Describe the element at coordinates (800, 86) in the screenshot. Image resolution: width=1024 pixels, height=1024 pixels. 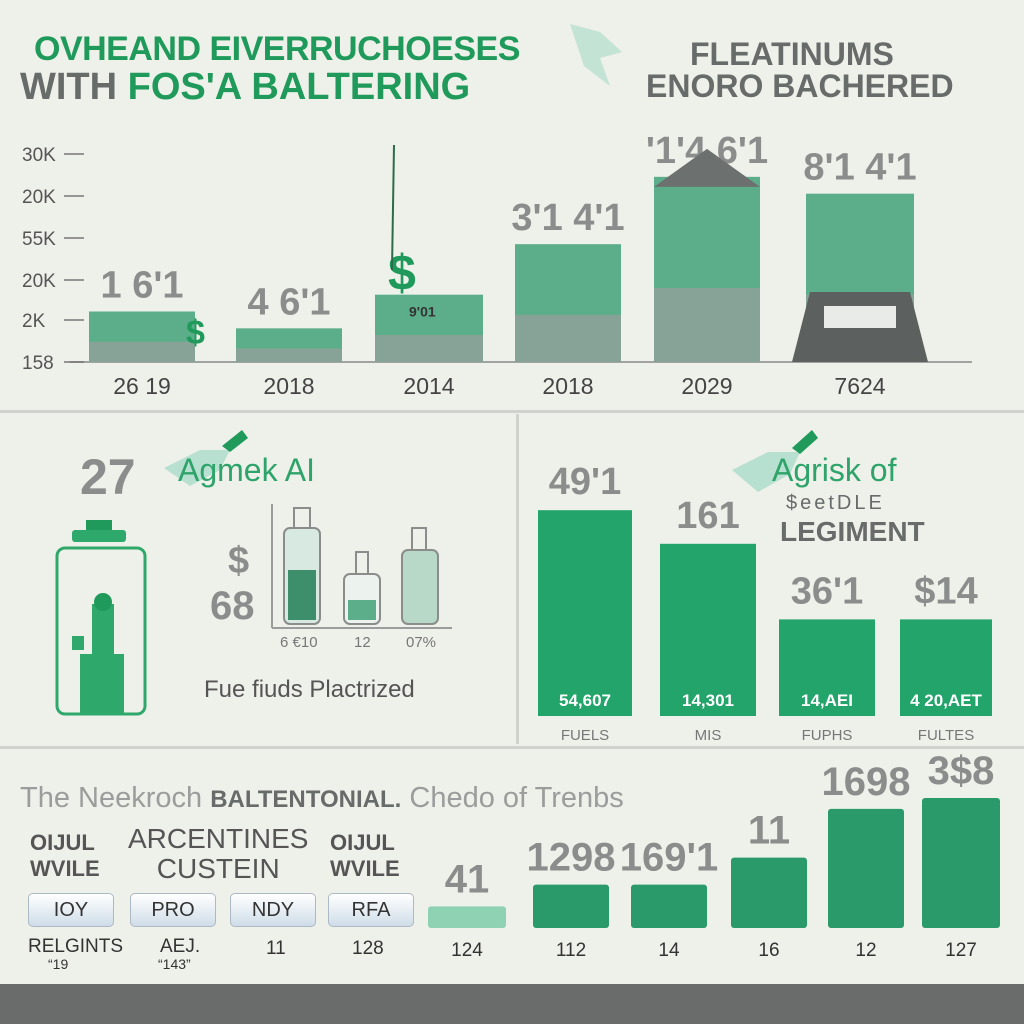
I see `right-title-line2: ENORO BACHERED` at that location.